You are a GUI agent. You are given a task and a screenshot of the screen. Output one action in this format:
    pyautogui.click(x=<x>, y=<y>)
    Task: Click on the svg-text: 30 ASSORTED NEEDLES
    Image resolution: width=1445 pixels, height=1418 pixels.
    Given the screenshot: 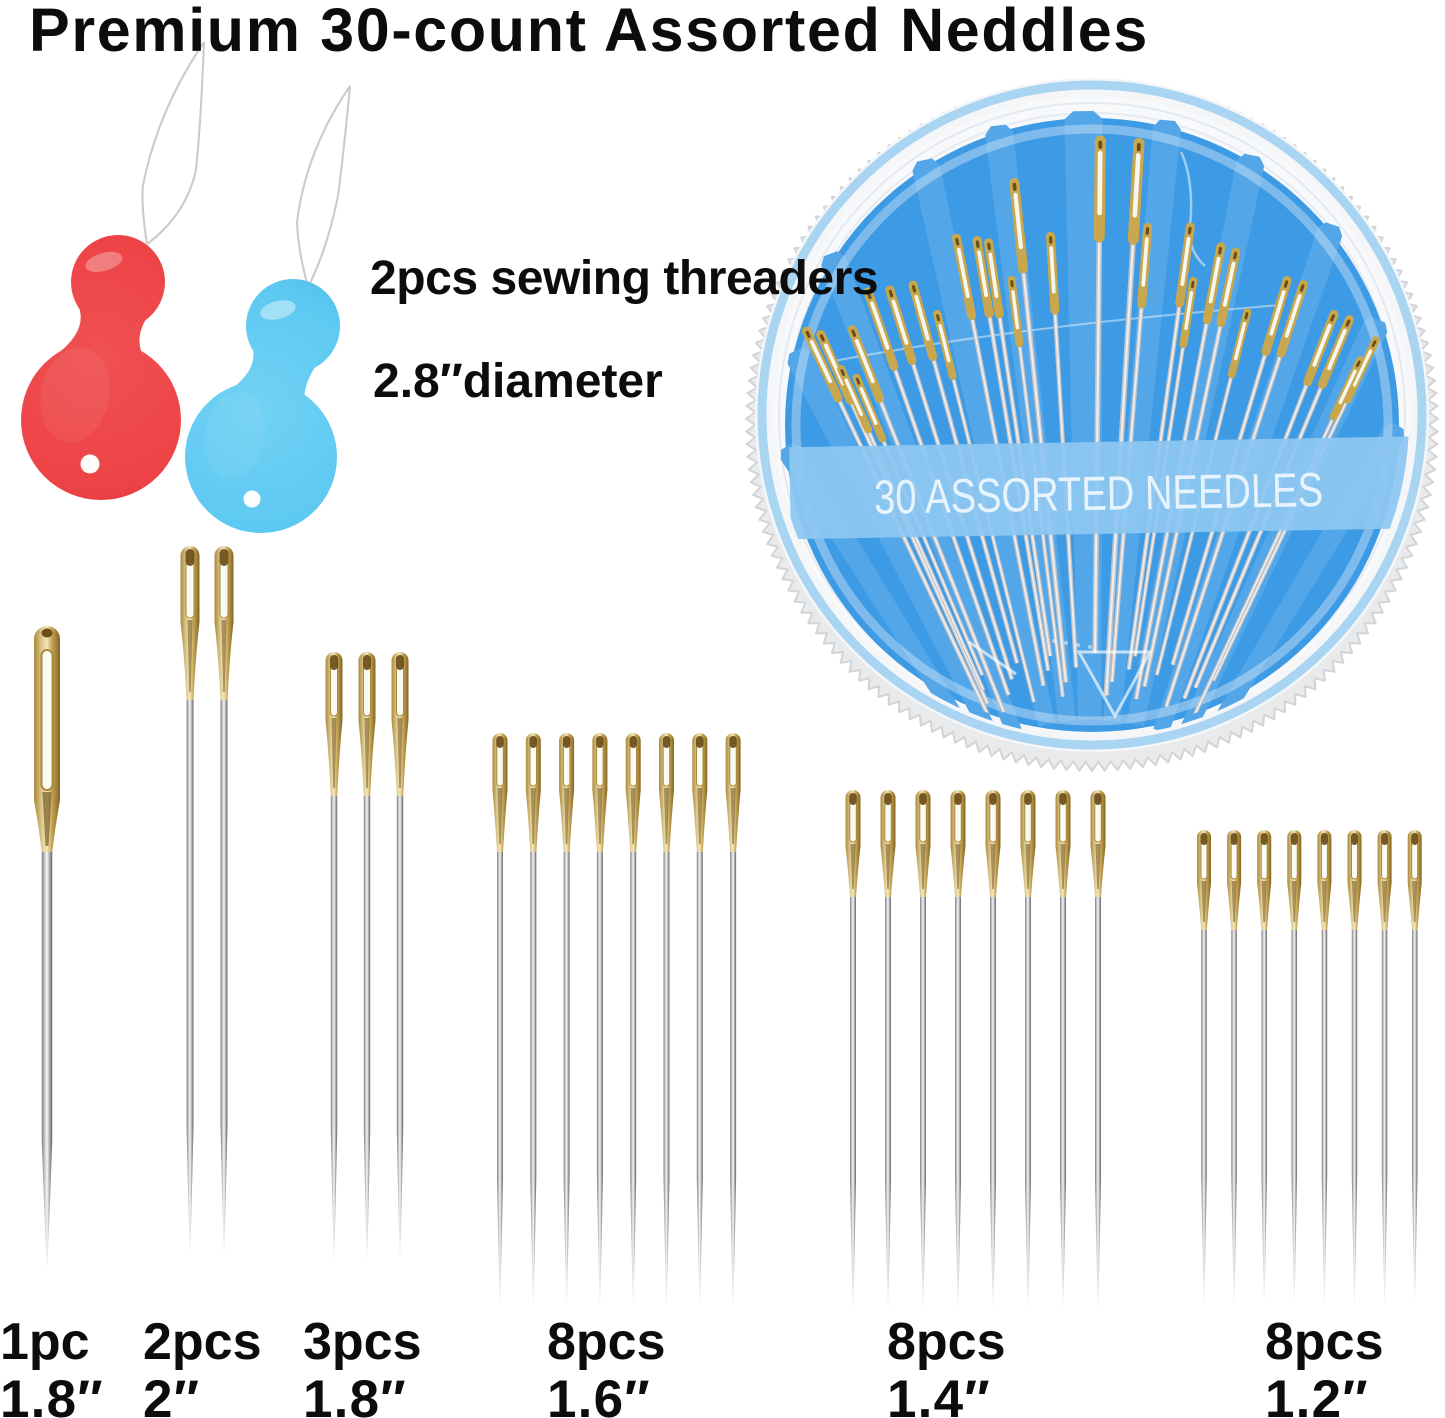 What is the action you would take?
    pyautogui.click(x=1099, y=494)
    